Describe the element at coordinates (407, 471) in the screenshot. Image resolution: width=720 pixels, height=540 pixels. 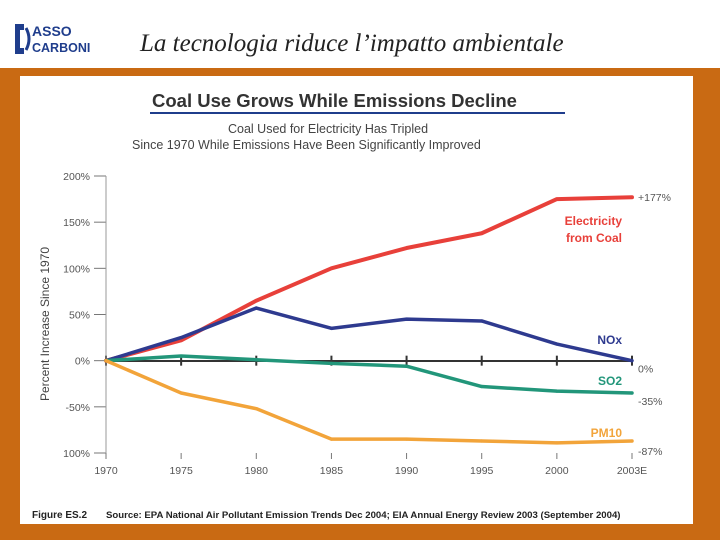
I see `x-tick-label: 1990` at that location.